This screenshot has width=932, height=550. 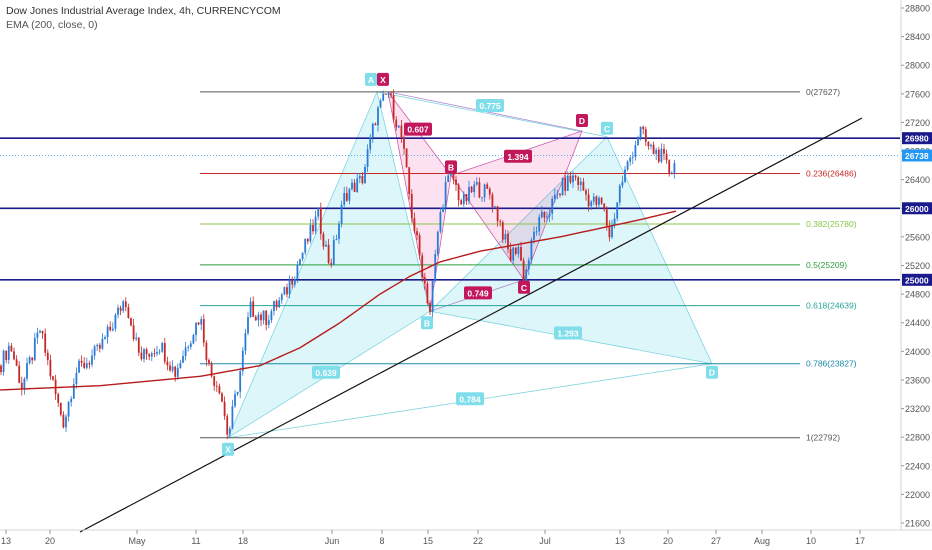 What do you see at coordinates (428, 541) in the screenshot?
I see `time-tick-label: 15` at bounding box center [428, 541].